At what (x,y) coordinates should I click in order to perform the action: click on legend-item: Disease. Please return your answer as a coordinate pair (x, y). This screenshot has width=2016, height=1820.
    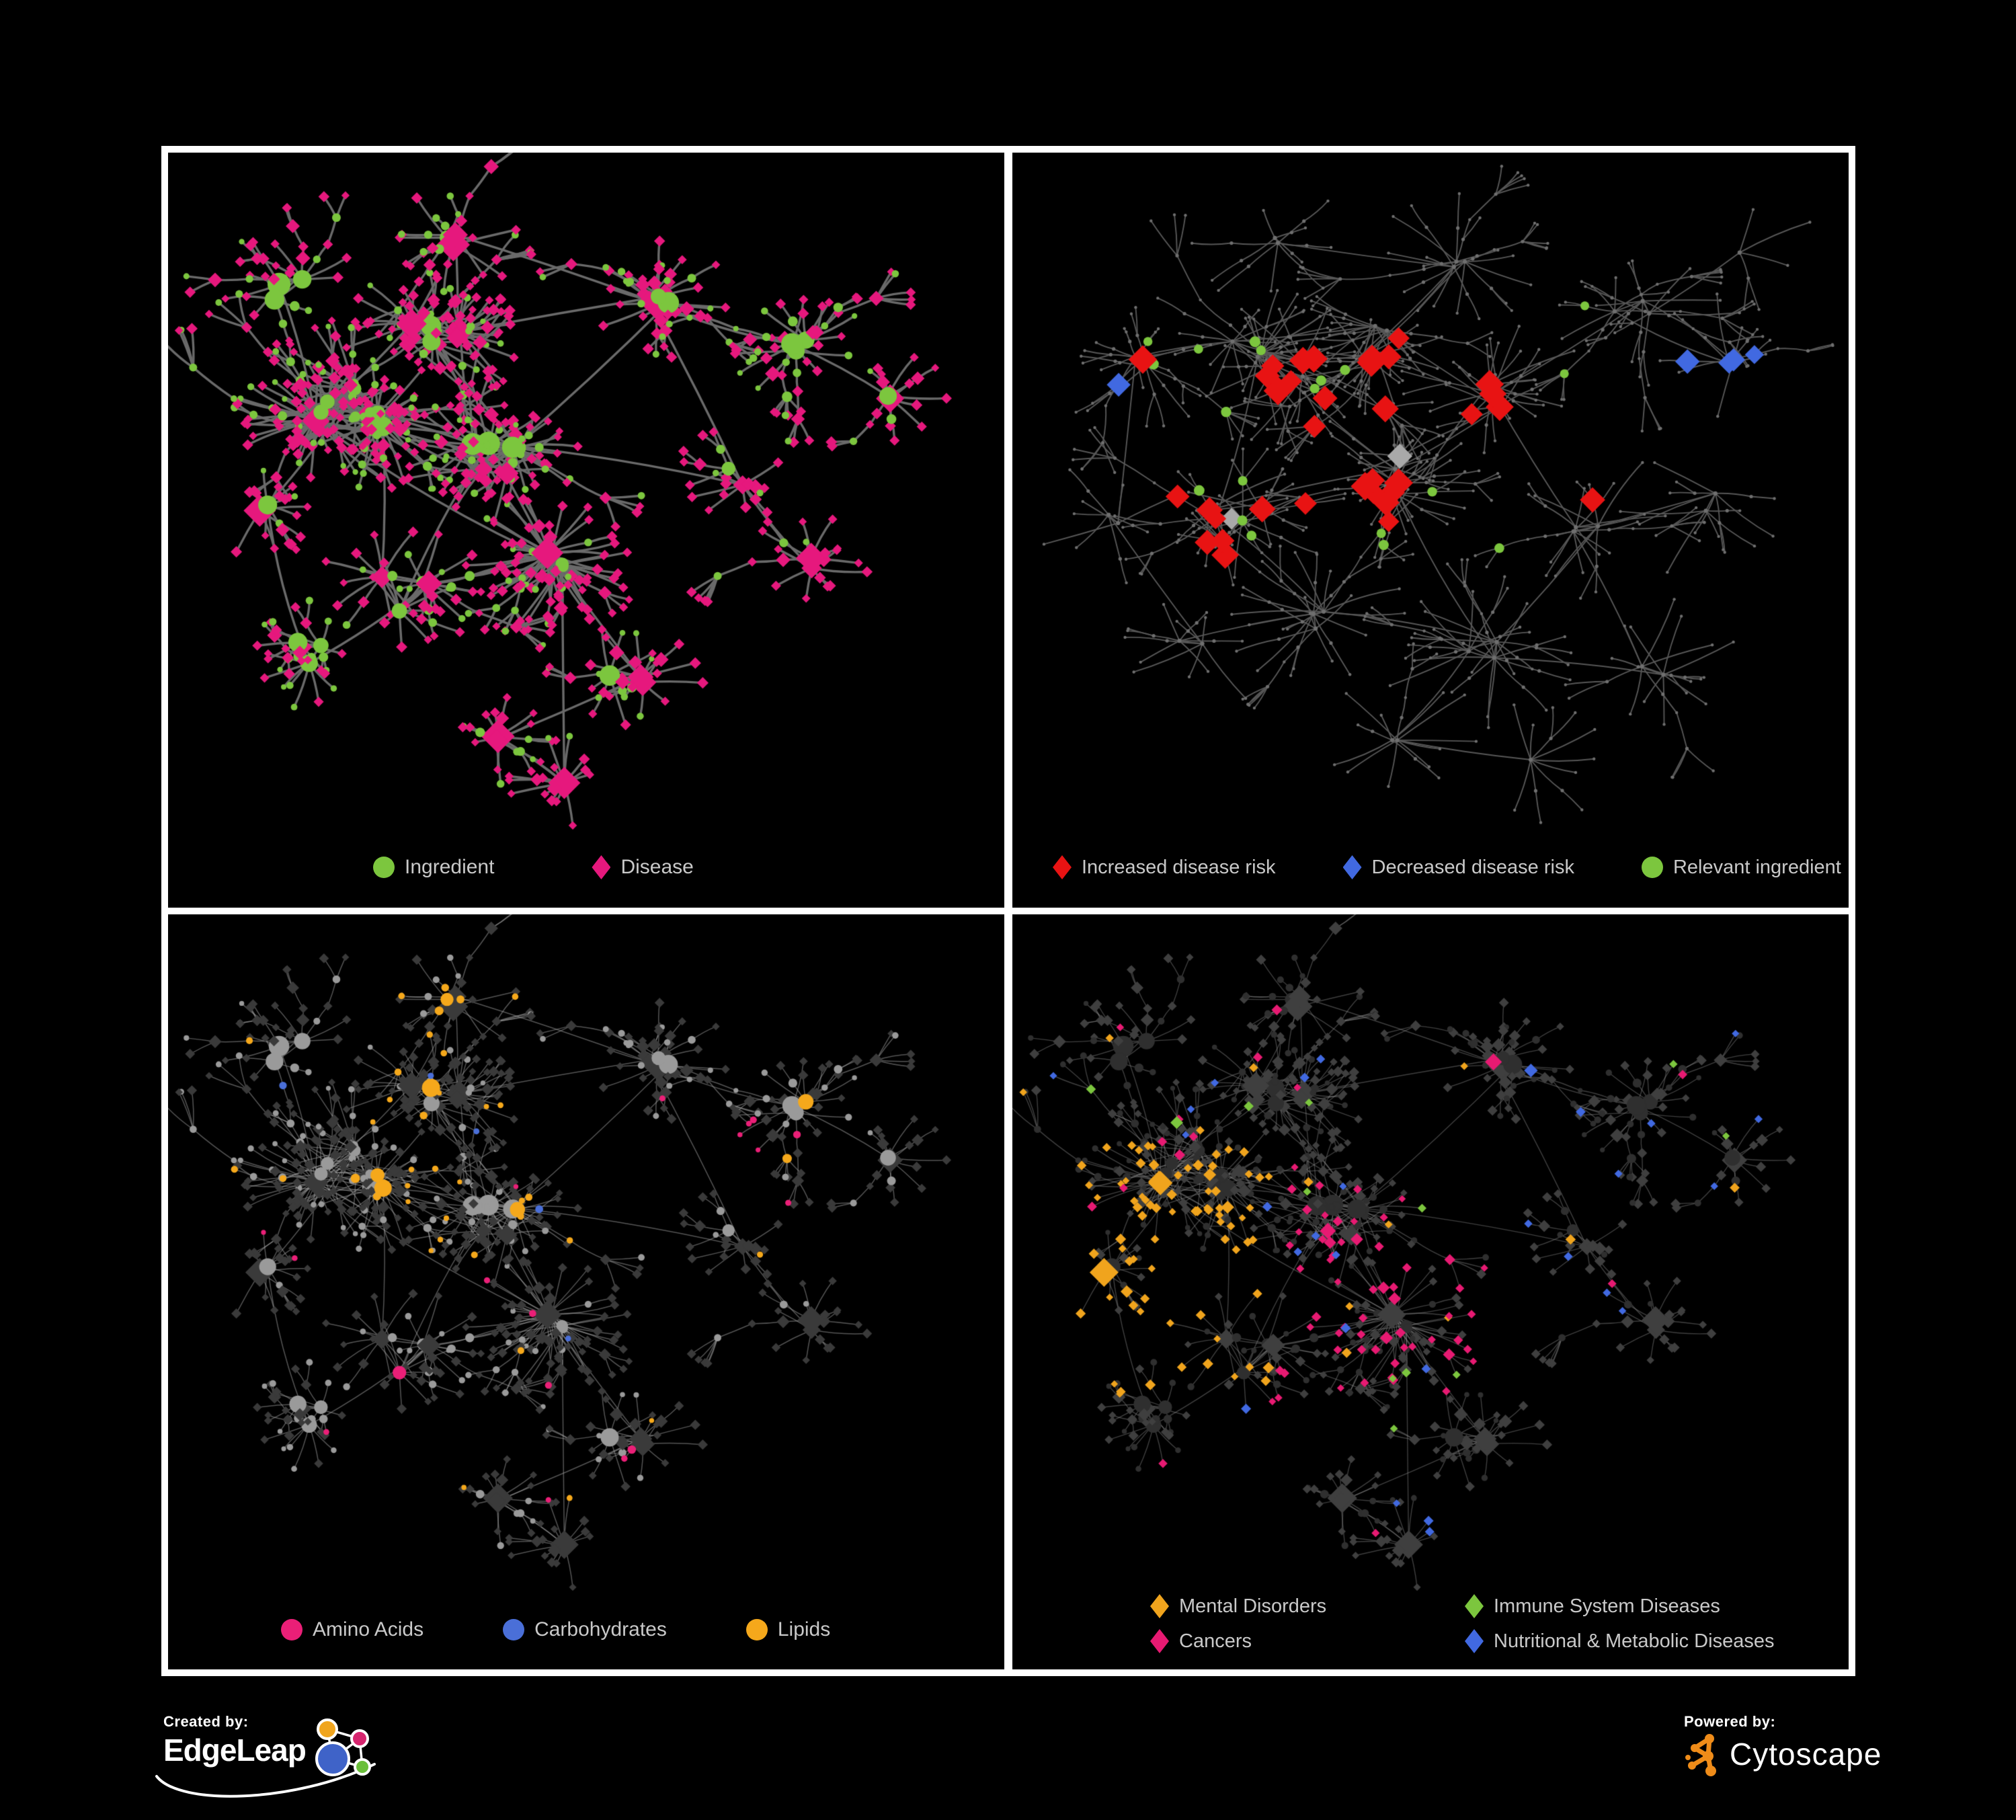
    Looking at the image, I should click on (643, 867).